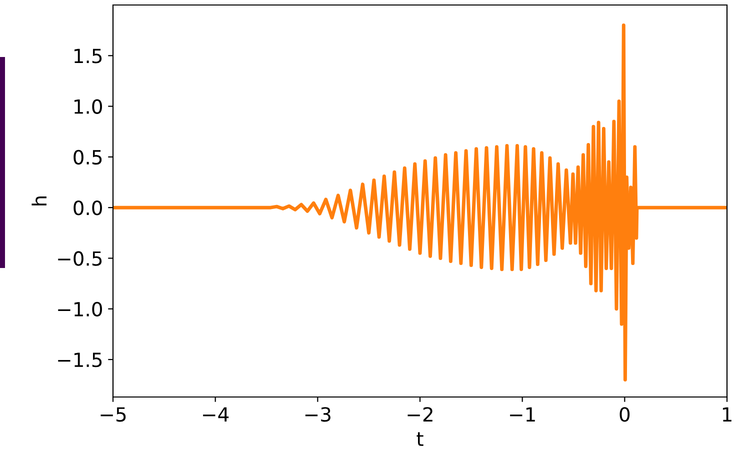 The height and width of the screenshot is (459, 737). I want to click on y-tick-label: 1.0, so click(88, 106).